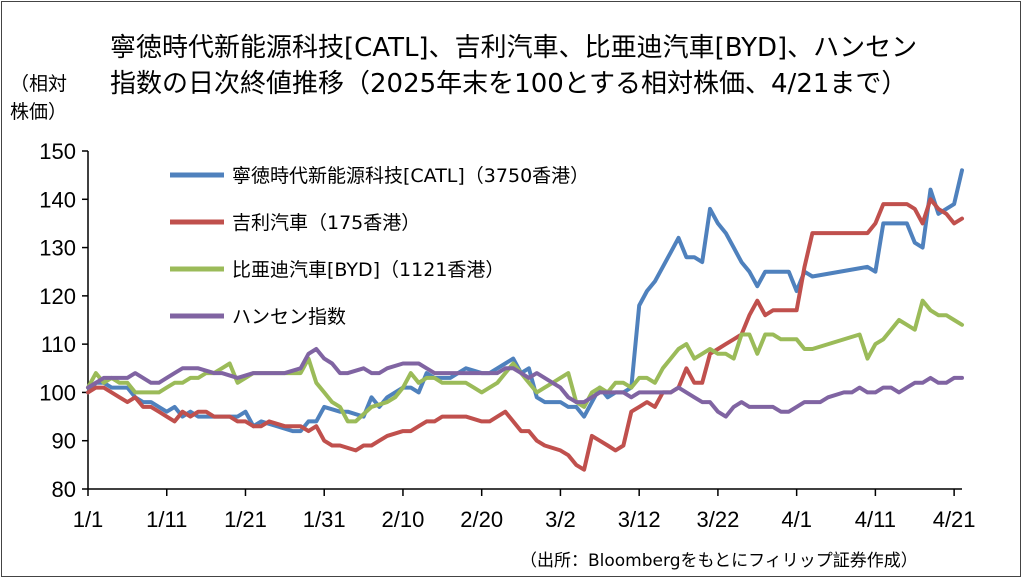 The image size is (1024, 580). What do you see at coordinates (39, 98) in the screenshot?
I see `y-axis-unit-label: （相対 株価）` at bounding box center [39, 98].